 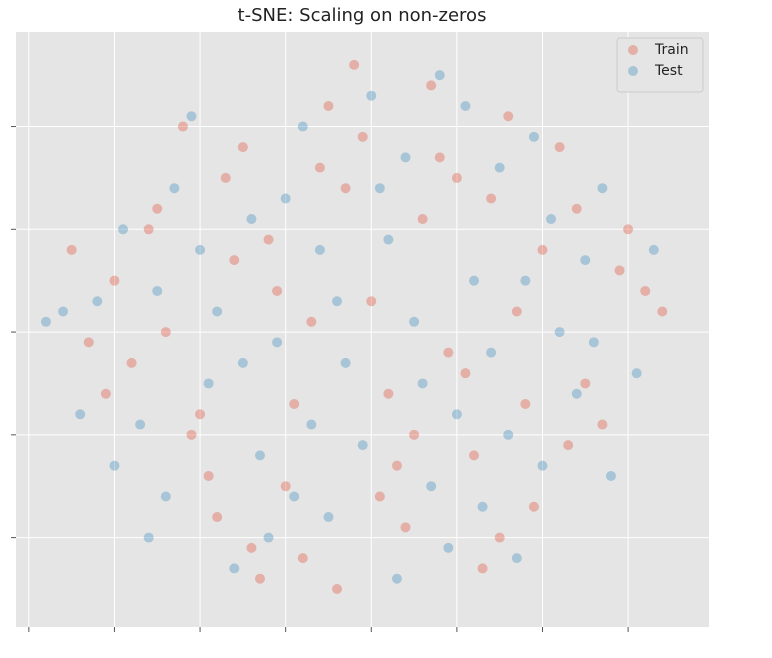 What do you see at coordinates (668, 71) in the screenshot?
I see `legend-label: Test` at bounding box center [668, 71].